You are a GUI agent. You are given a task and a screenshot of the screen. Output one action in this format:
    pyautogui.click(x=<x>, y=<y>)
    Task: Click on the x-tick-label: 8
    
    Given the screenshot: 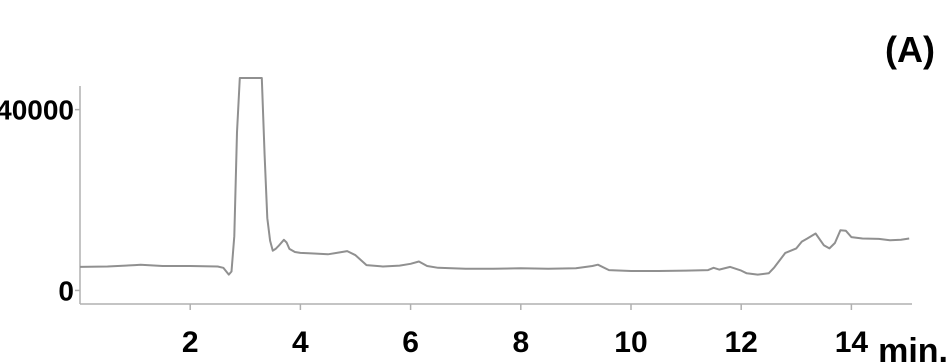 What is the action you would take?
    pyautogui.click(x=520, y=342)
    